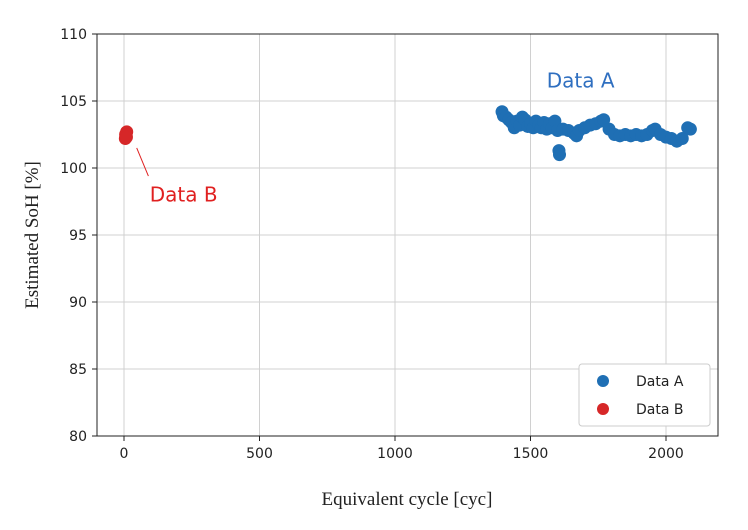 This screenshot has height=530, width=748. Describe the element at coordinates (666, 454) in the screenshot. I see `x-tick-label: 2000` at that location.